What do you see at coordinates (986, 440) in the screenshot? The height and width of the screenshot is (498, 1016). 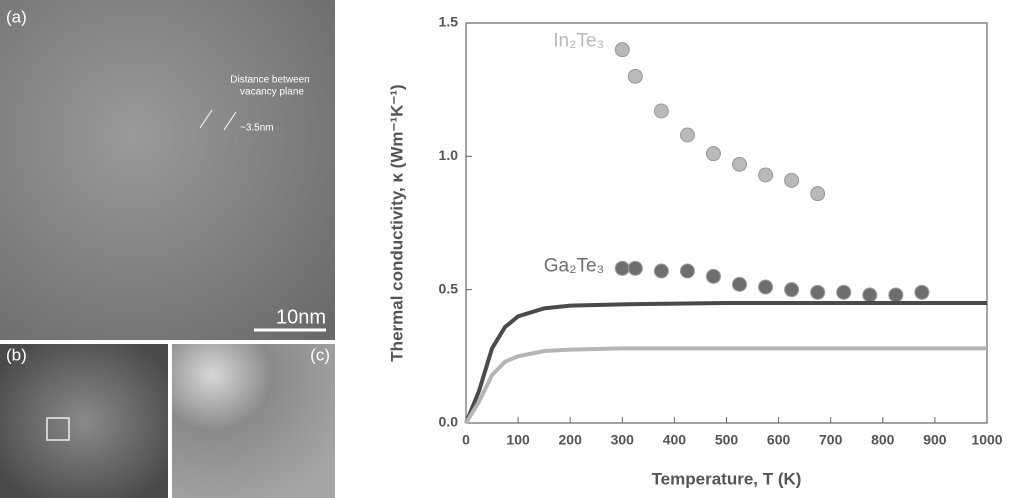 I see `x-tick-label: 1000` at bounding box center [986, 440].